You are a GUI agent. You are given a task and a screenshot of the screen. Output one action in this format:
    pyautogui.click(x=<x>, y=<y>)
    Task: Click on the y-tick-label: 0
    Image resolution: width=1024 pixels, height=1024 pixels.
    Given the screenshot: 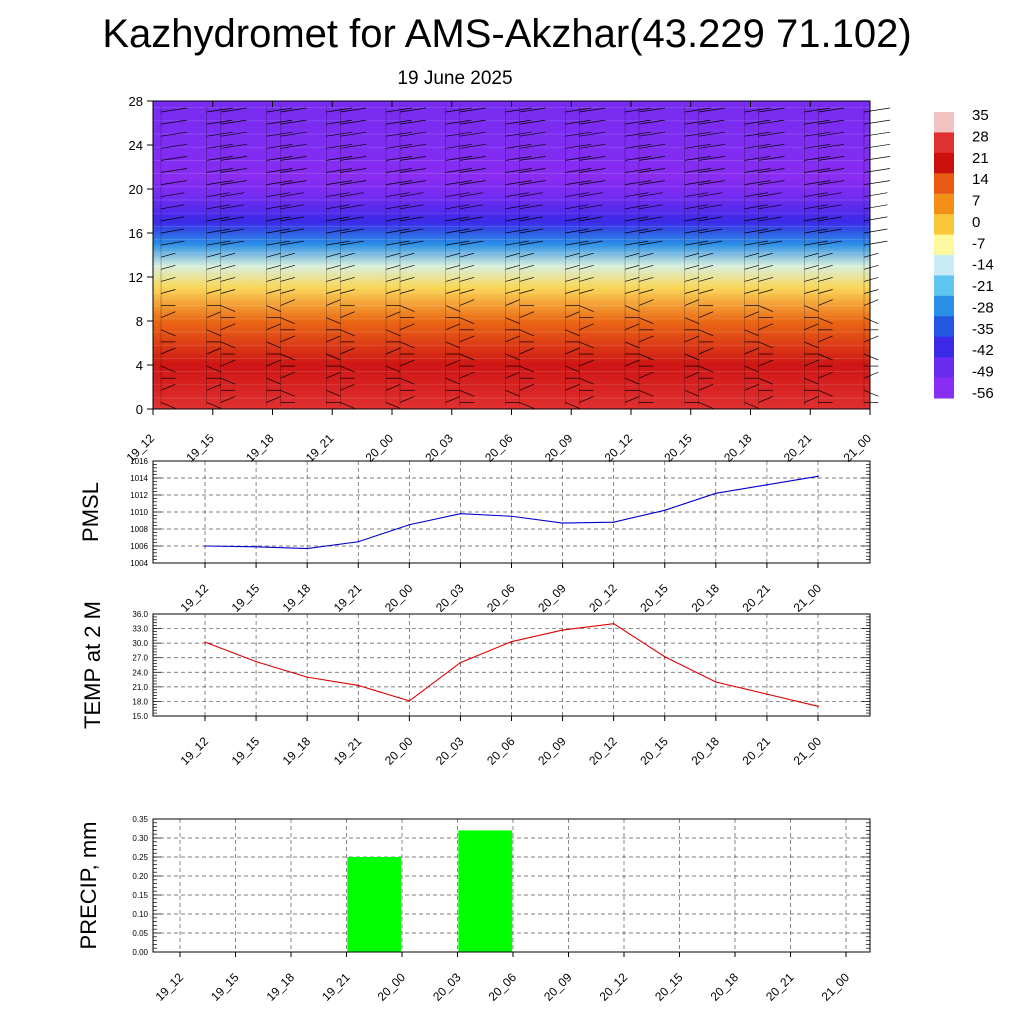 What is the action you would take?
    pyautogui.click(x=139, y=409)
    